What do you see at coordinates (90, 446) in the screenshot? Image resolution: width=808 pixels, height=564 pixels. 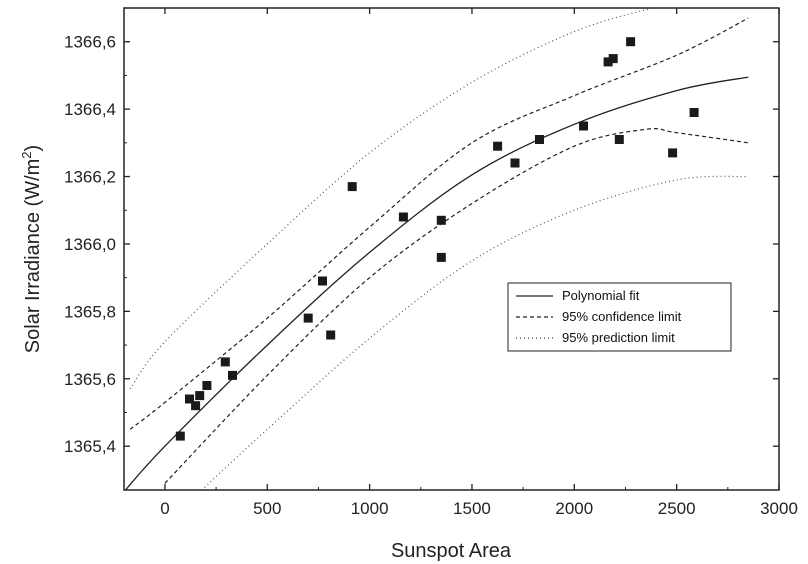 I see `y-tick-label: 1365,4` at bounding box center [90, 446].